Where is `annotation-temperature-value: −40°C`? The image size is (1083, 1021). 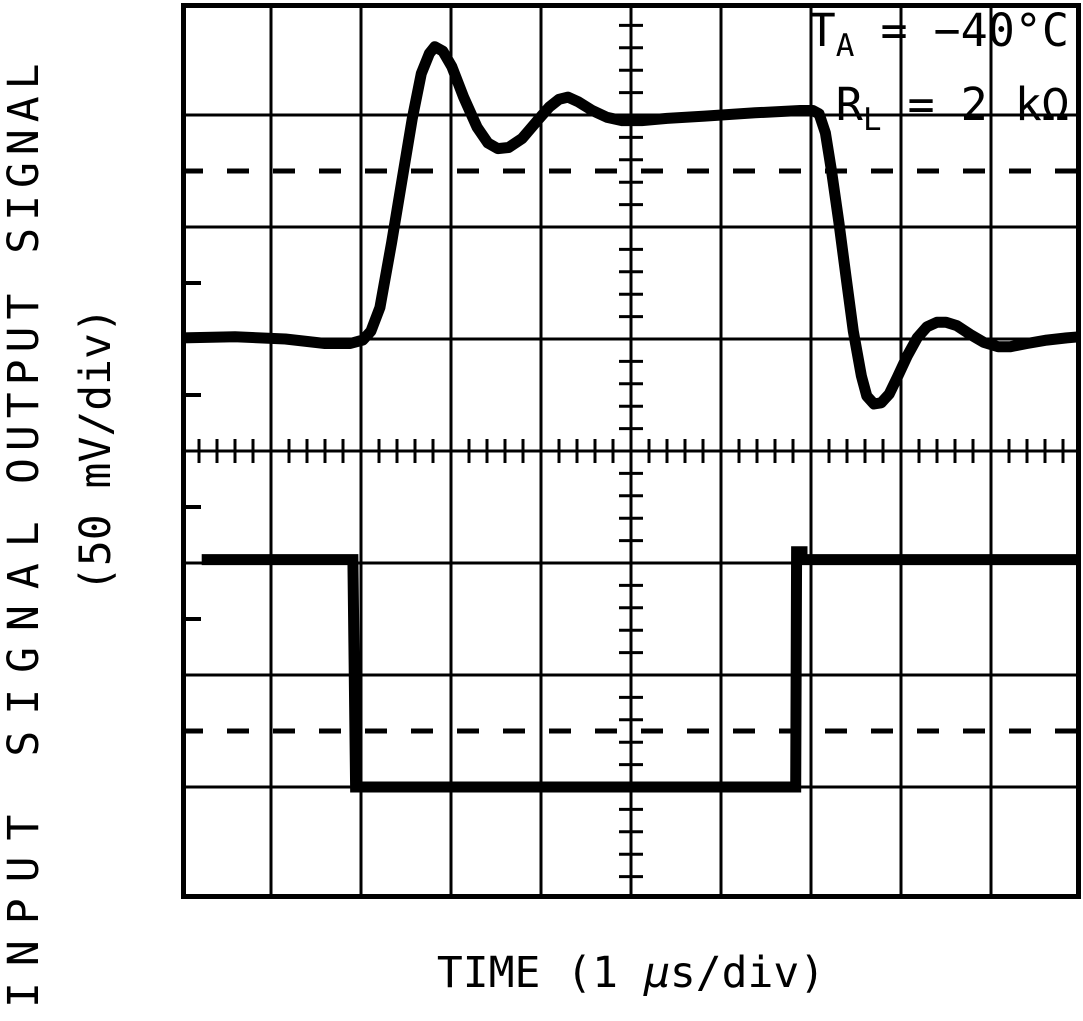 annotation-temperature-value: −40°C is located at coordinates (1001, 30).